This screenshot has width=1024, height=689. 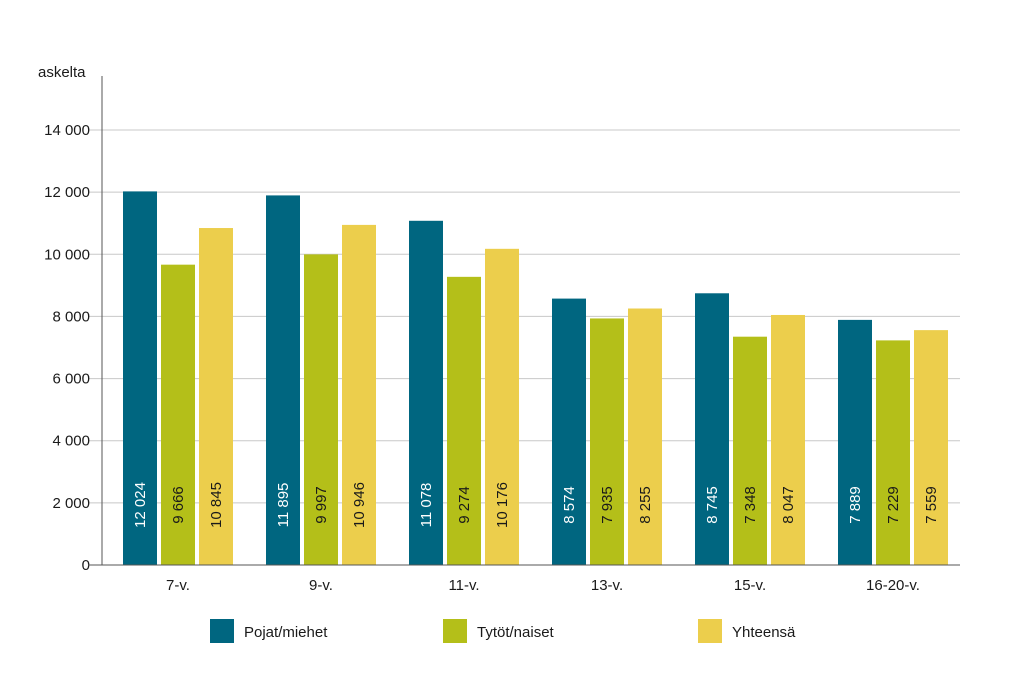 What do you see at coordinates (321, 505) in the screenshot?
I see `data-label: 9 997` at bounding box center [321, 505].